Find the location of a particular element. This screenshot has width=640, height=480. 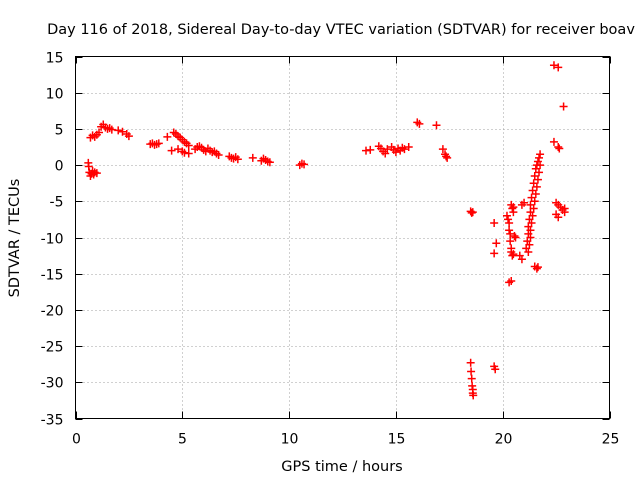

y-tick-label: -10 is located at coordinates (52, 240).